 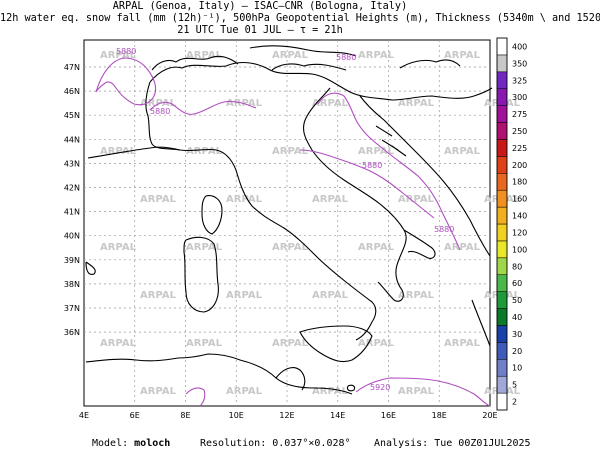 What do you see at coordinates (514, 385) in the screenshot?
I see `colorbar-level-label: 5` at bounding box center [514, 385].